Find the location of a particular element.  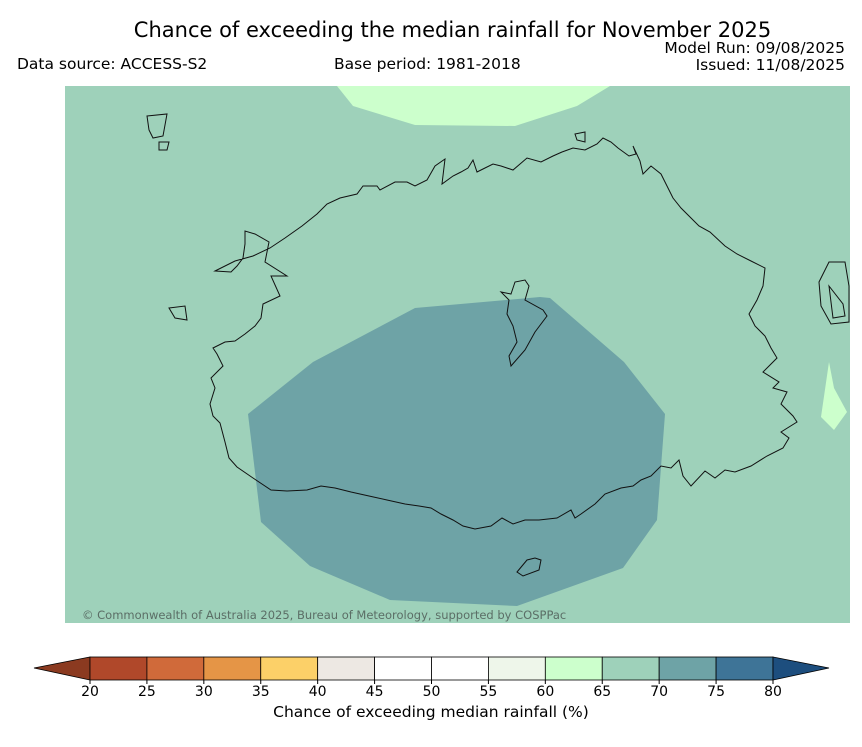

colorbar: 20 25 30 35 40 45 50 55 60 65 70 75 80 is located at coordinates (432, 677).